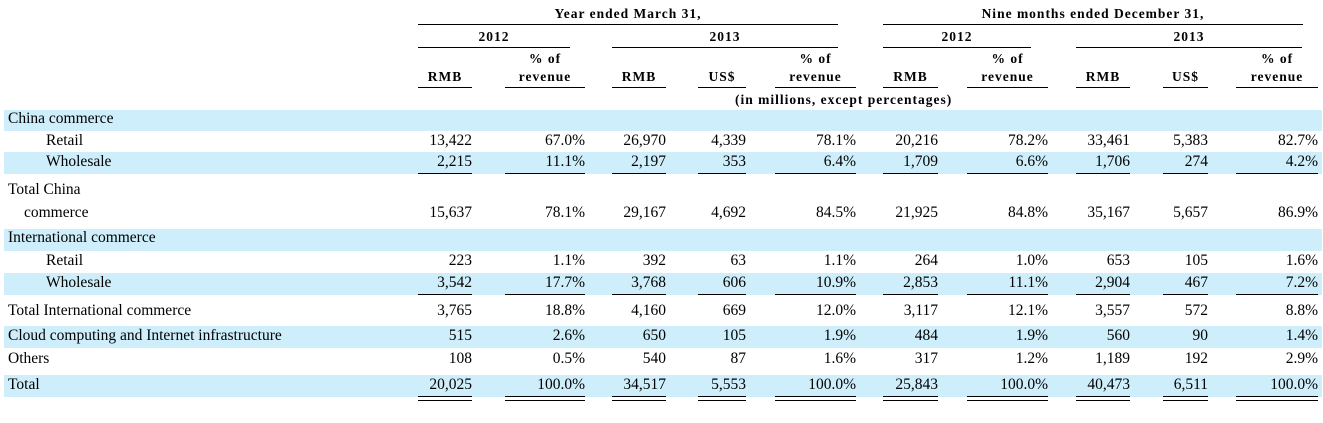 This screenshot has height=423, width=1323. Describe the element at coordinates (728, 384) in the screenshot. I see `table-cell: 5,553` at that location.